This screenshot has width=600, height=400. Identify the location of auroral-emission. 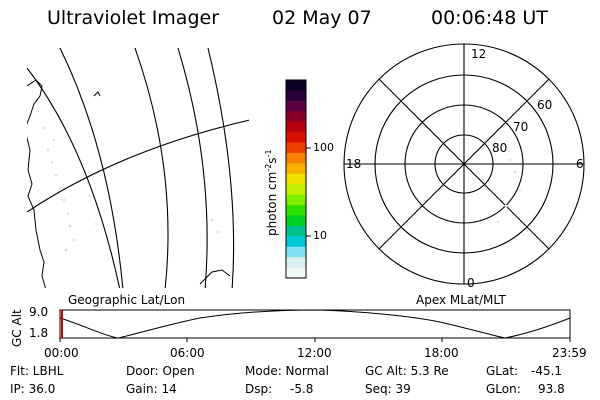
(131, 189).